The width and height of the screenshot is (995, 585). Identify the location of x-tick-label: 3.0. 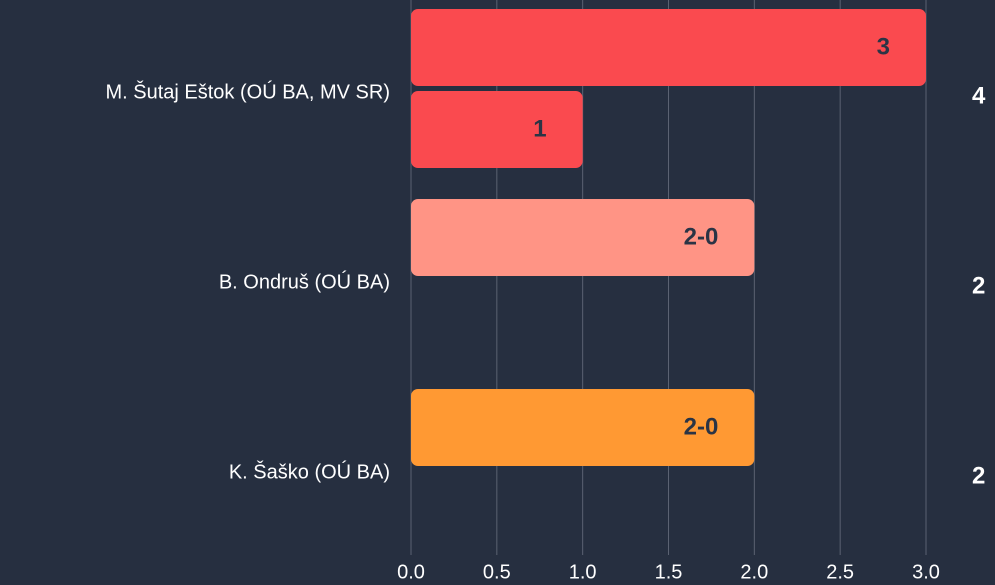
(926, 572).